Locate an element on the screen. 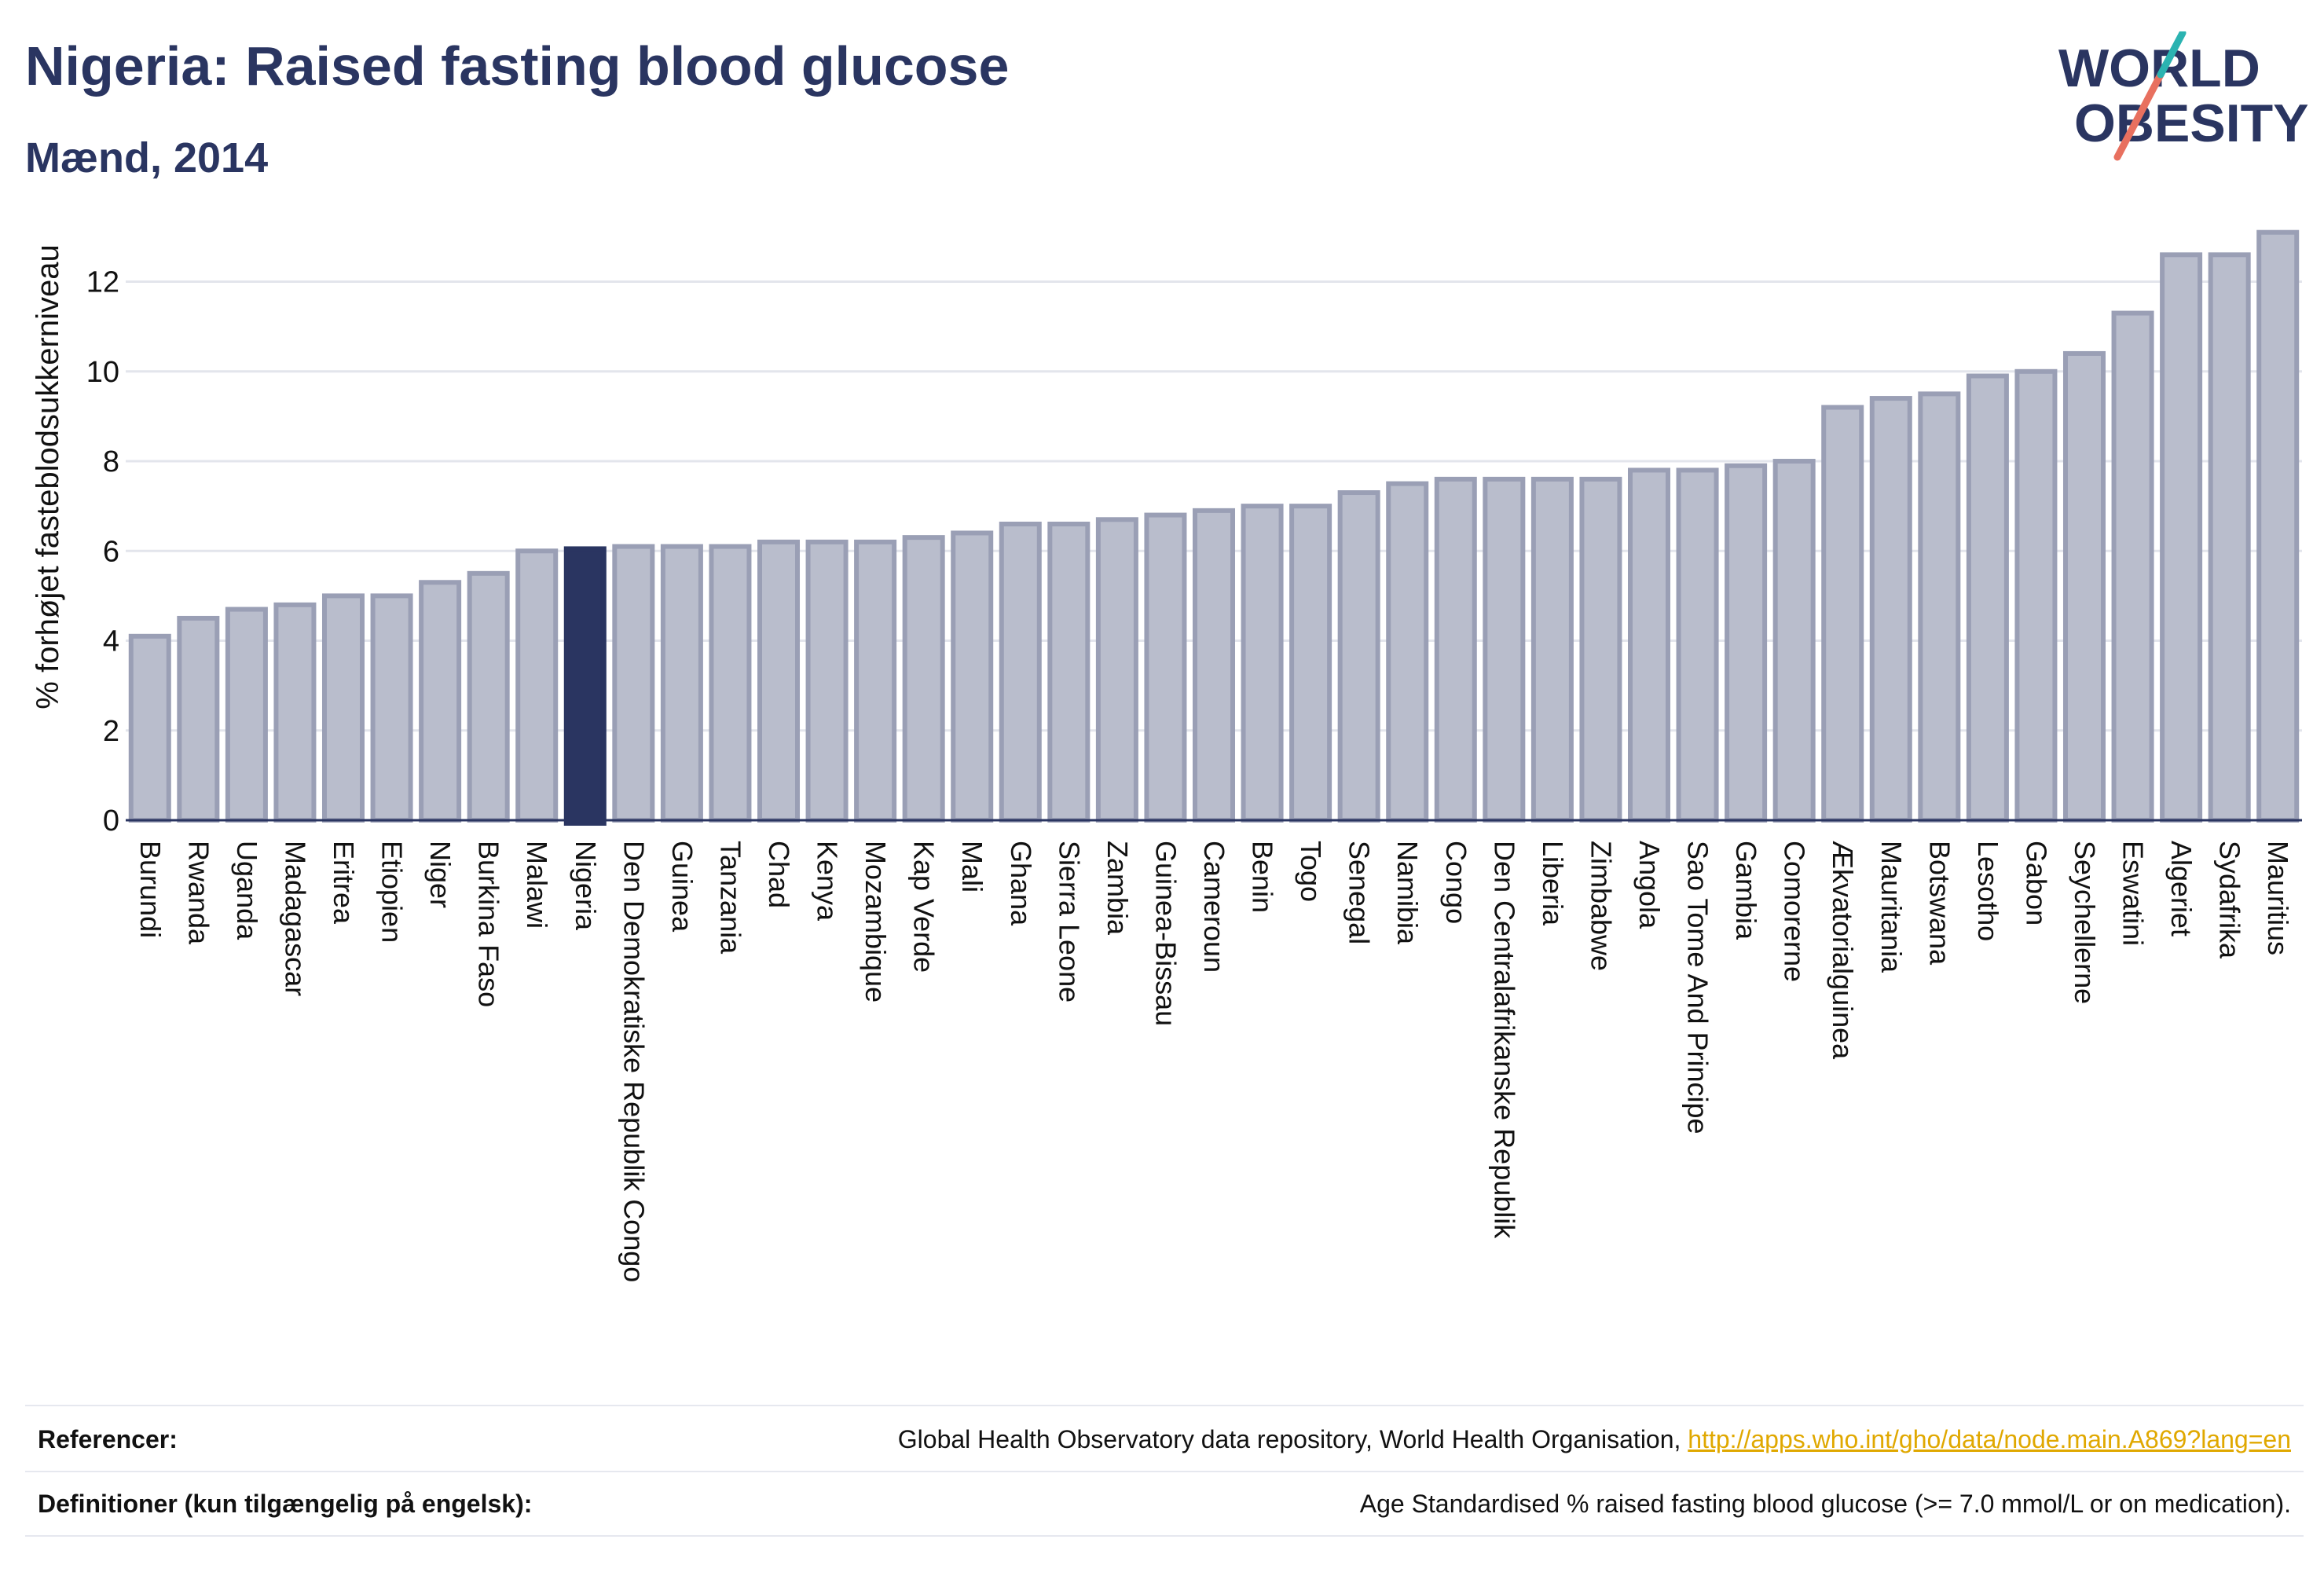 The width and height of the screenshot is (2324, 1576). bar-nigeria is located at coordinates (585, 686).